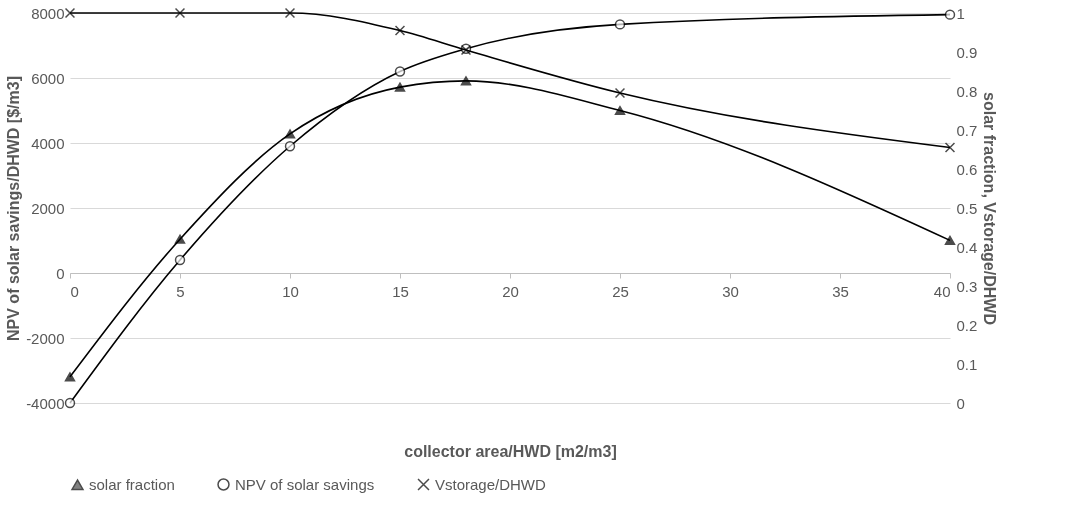  What do you see at coordinates (45, 403) in the screenshot?
I see `y-tick-label: -4000` at bounding box center [45, 403].